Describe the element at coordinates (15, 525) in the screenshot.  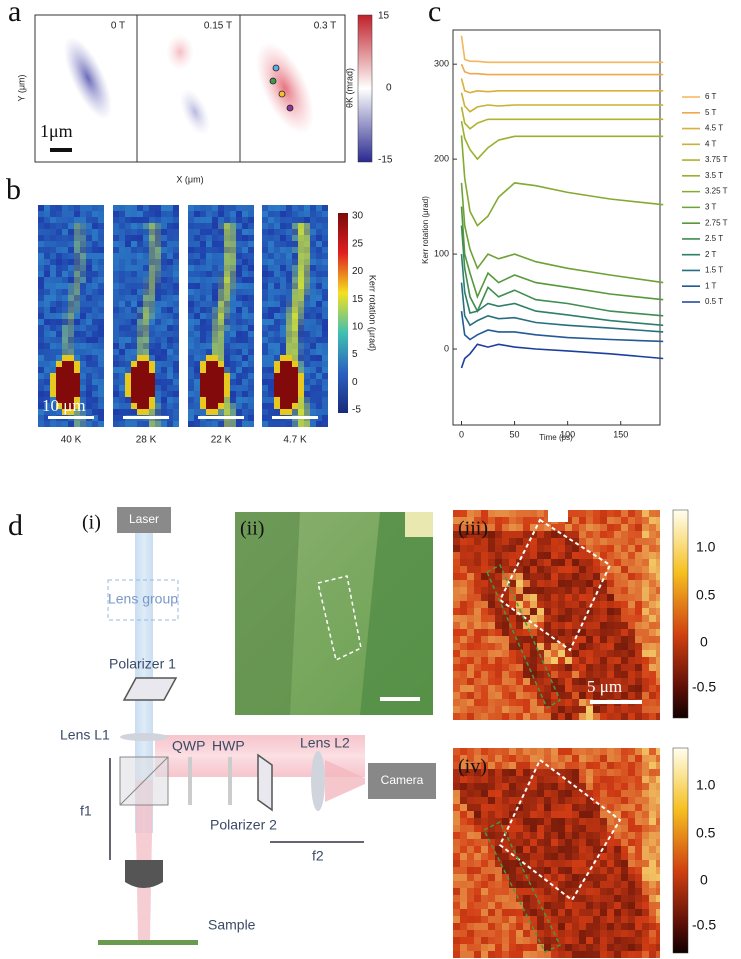
I see `panel-letter: d` at that location.